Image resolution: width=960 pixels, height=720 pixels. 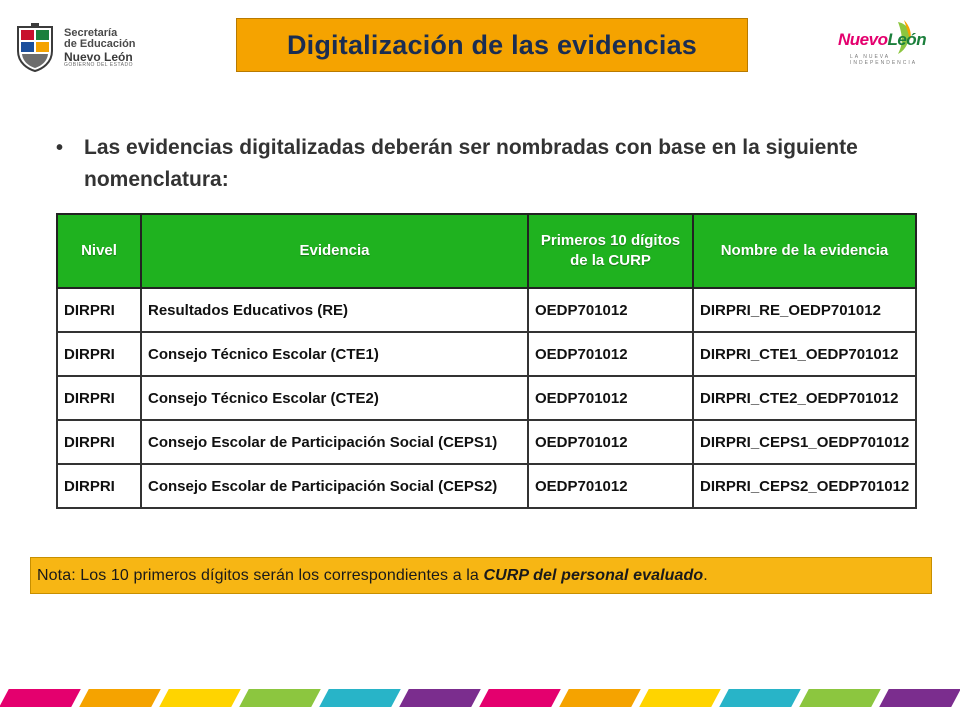 What do you see at coordinates (98, 56) in the screenshot?
I see `logo-line-3: Nuevo León` at bounding box center [98, 56].